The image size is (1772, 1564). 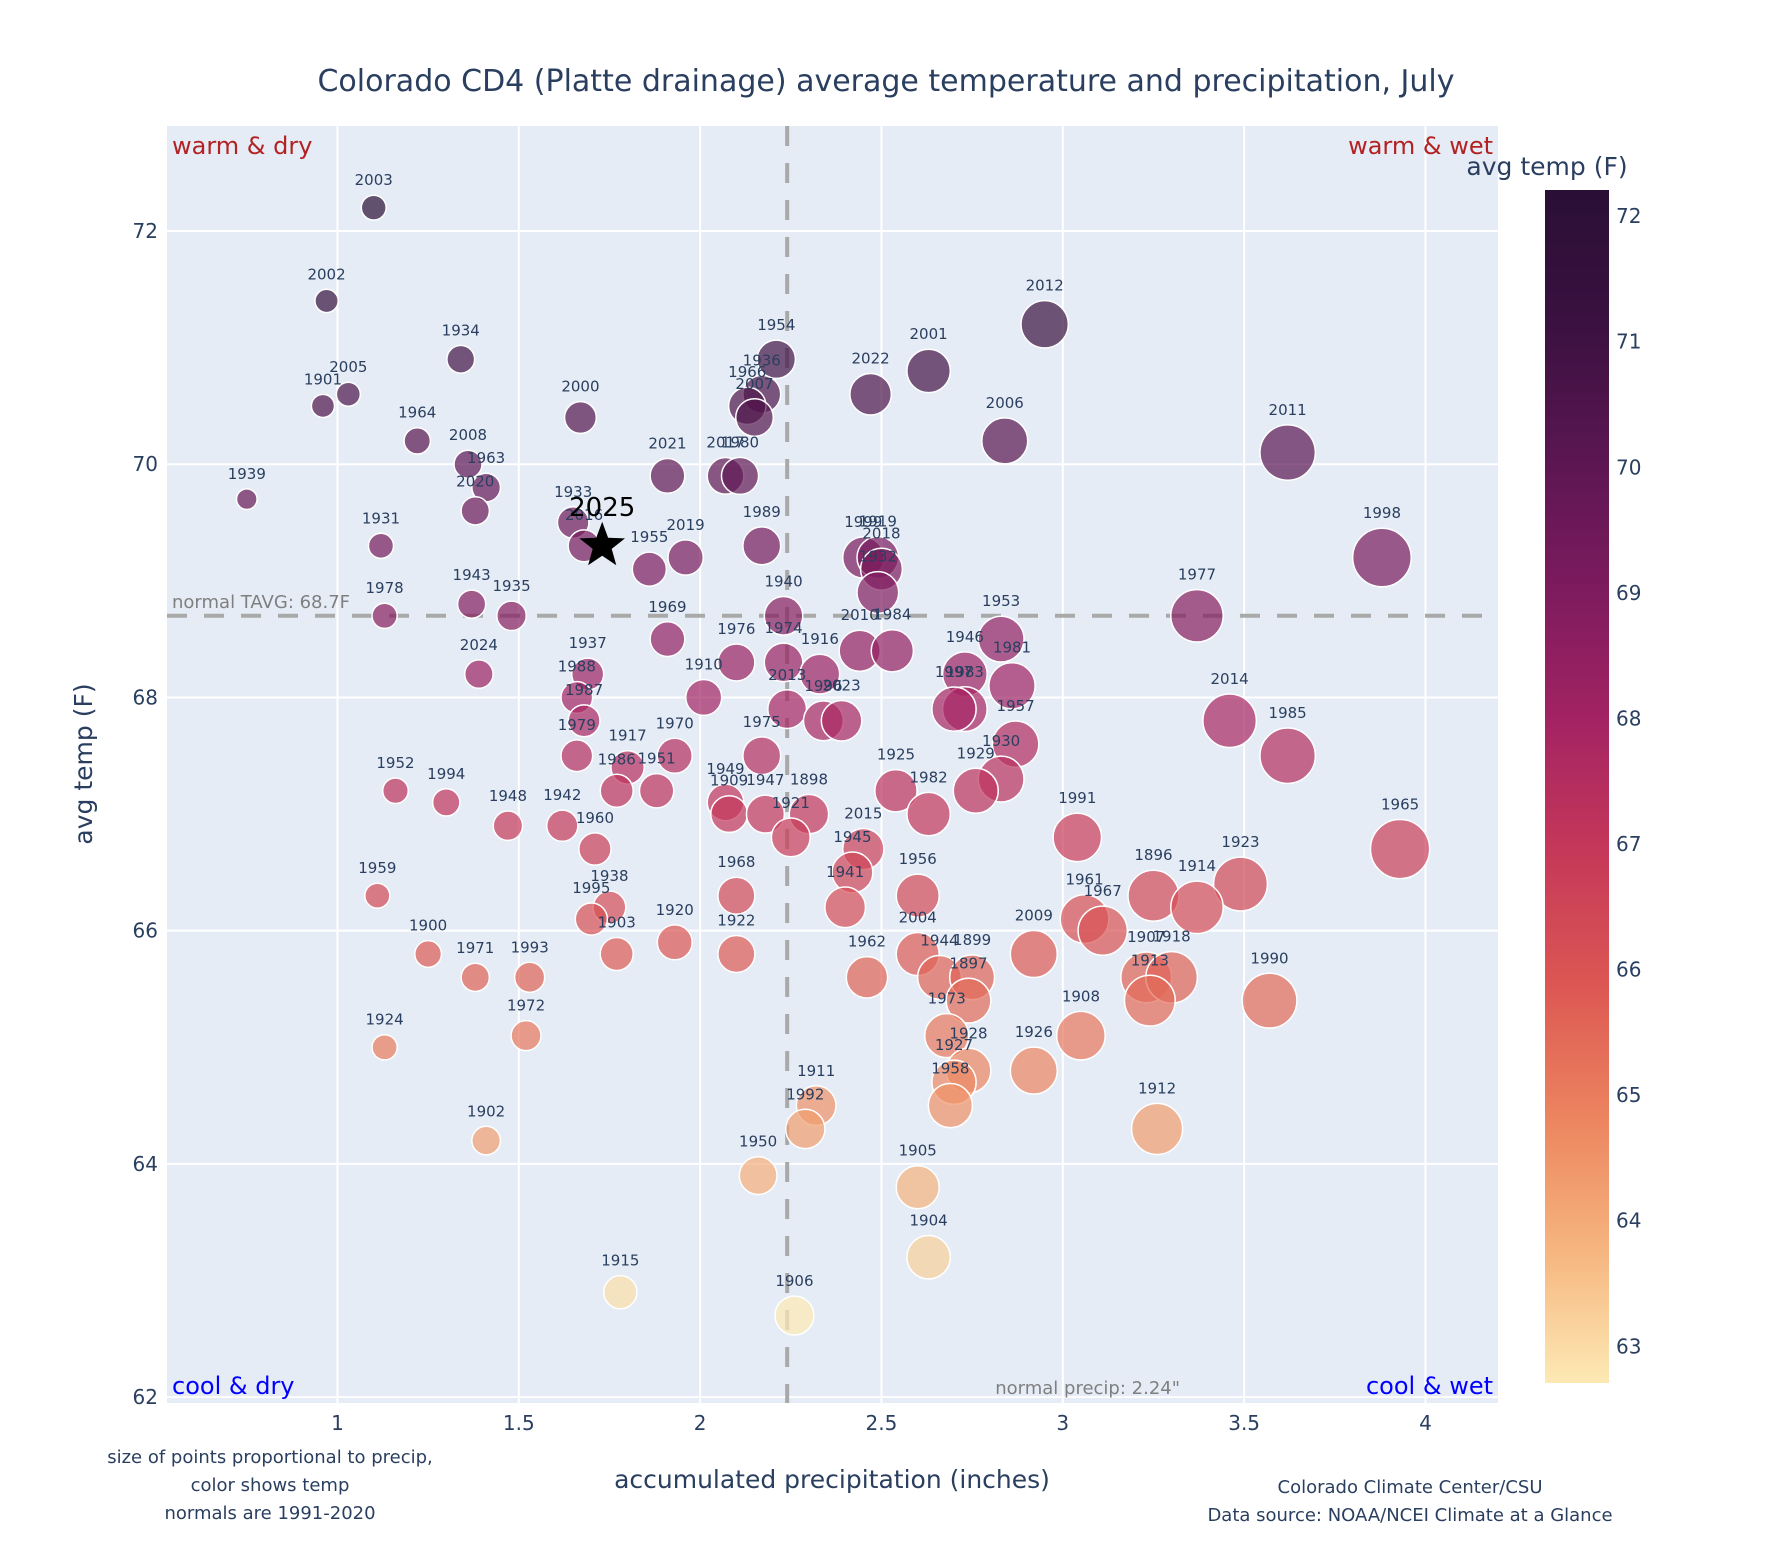 I want to click on point-label-1957: 1957, so click(x=1016, y=706).